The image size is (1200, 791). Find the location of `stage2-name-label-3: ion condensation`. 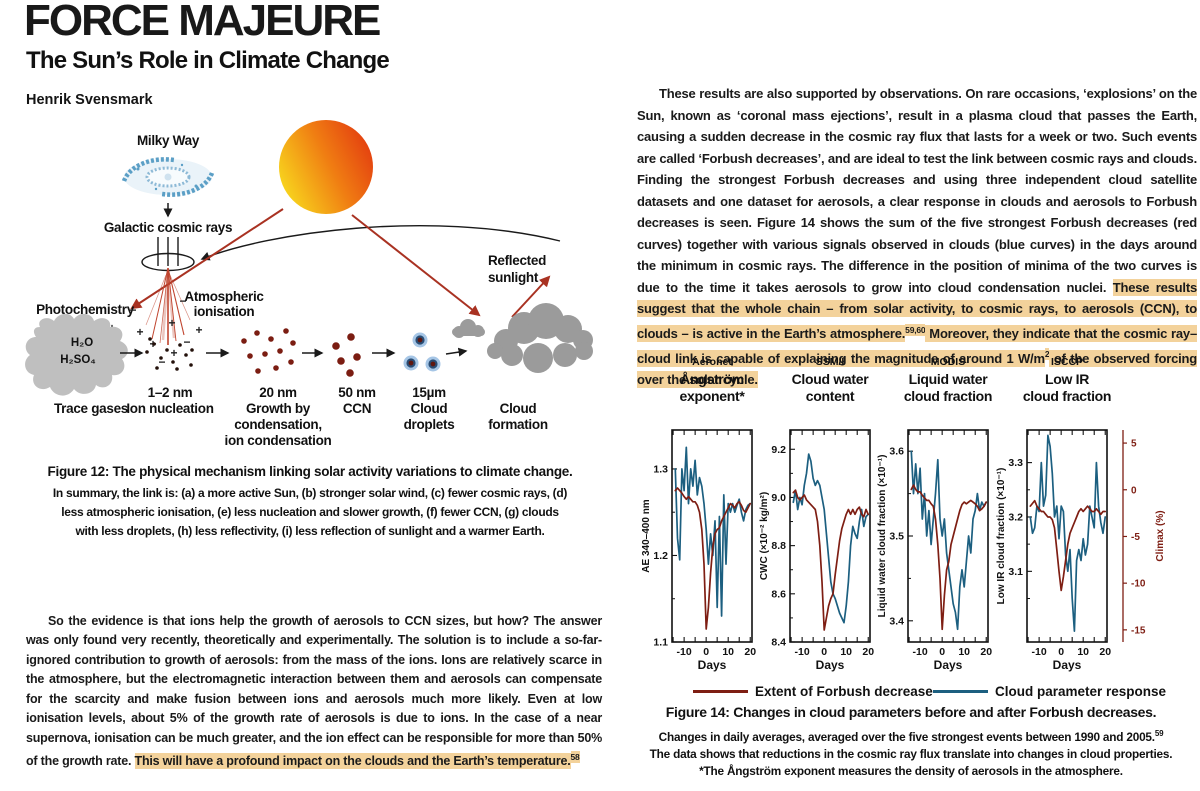

stage2-name-label-3: ion condensation is located at coordinates (278, 440).